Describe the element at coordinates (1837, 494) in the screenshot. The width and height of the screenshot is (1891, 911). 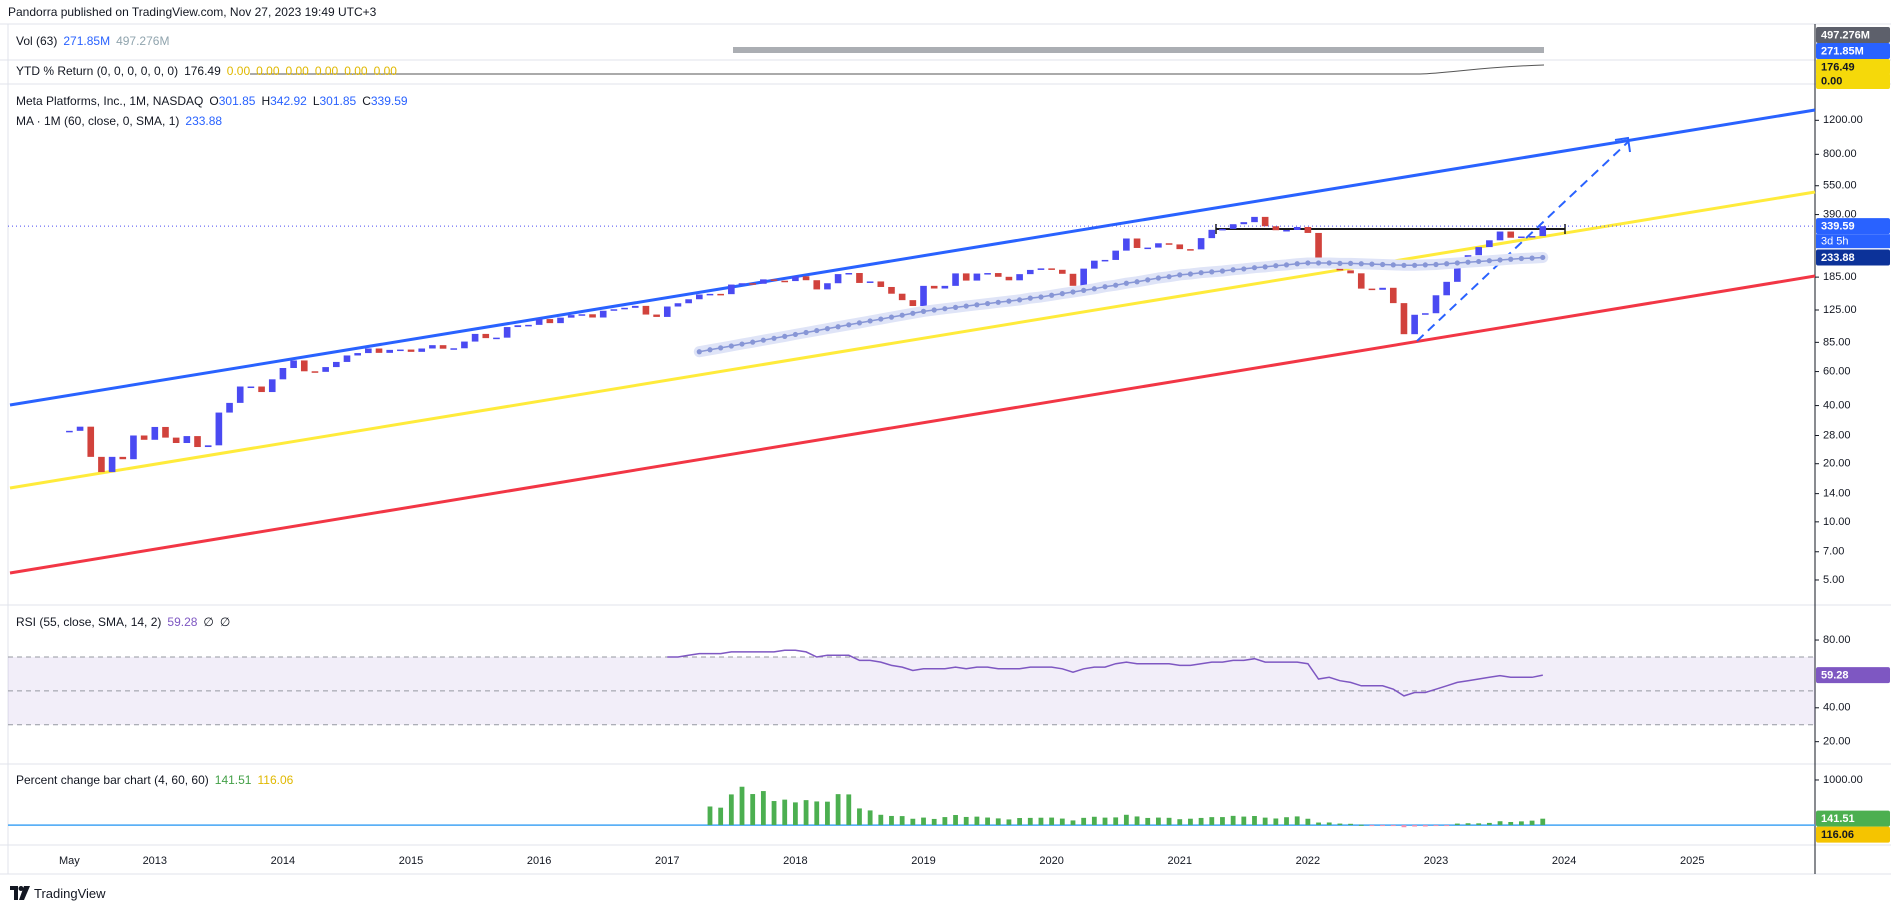
I see `y-tick-label: 14.00` at that location.